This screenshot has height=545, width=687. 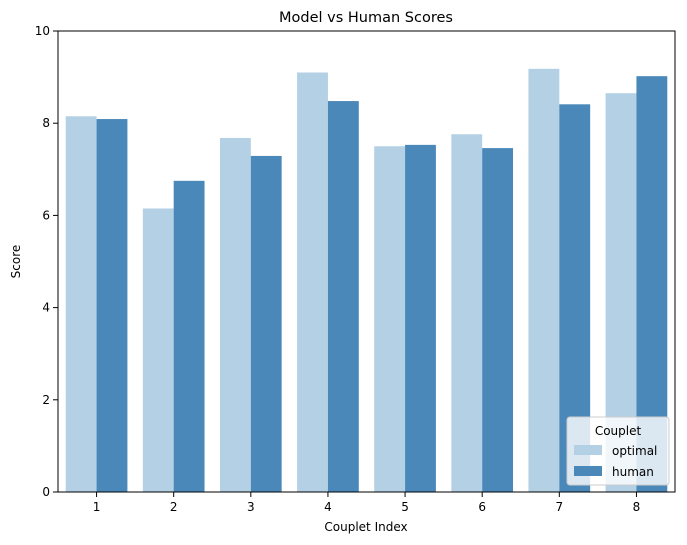 What do you see at coordinates (633, 472) in the screenshot?
I see `legend-label-human: human` at bounding box center [633, 472].